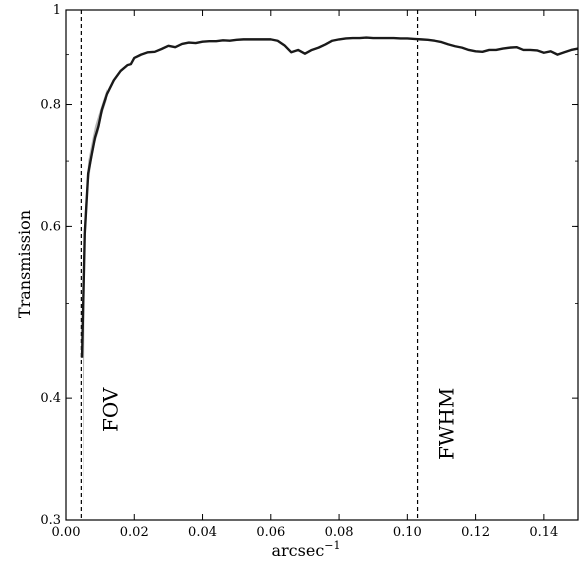 This screenshot has width=584, height=565. Describe the element at coordinates (407, 532) in the screenshot. I see `x-tick-label: 0.10` at that location.